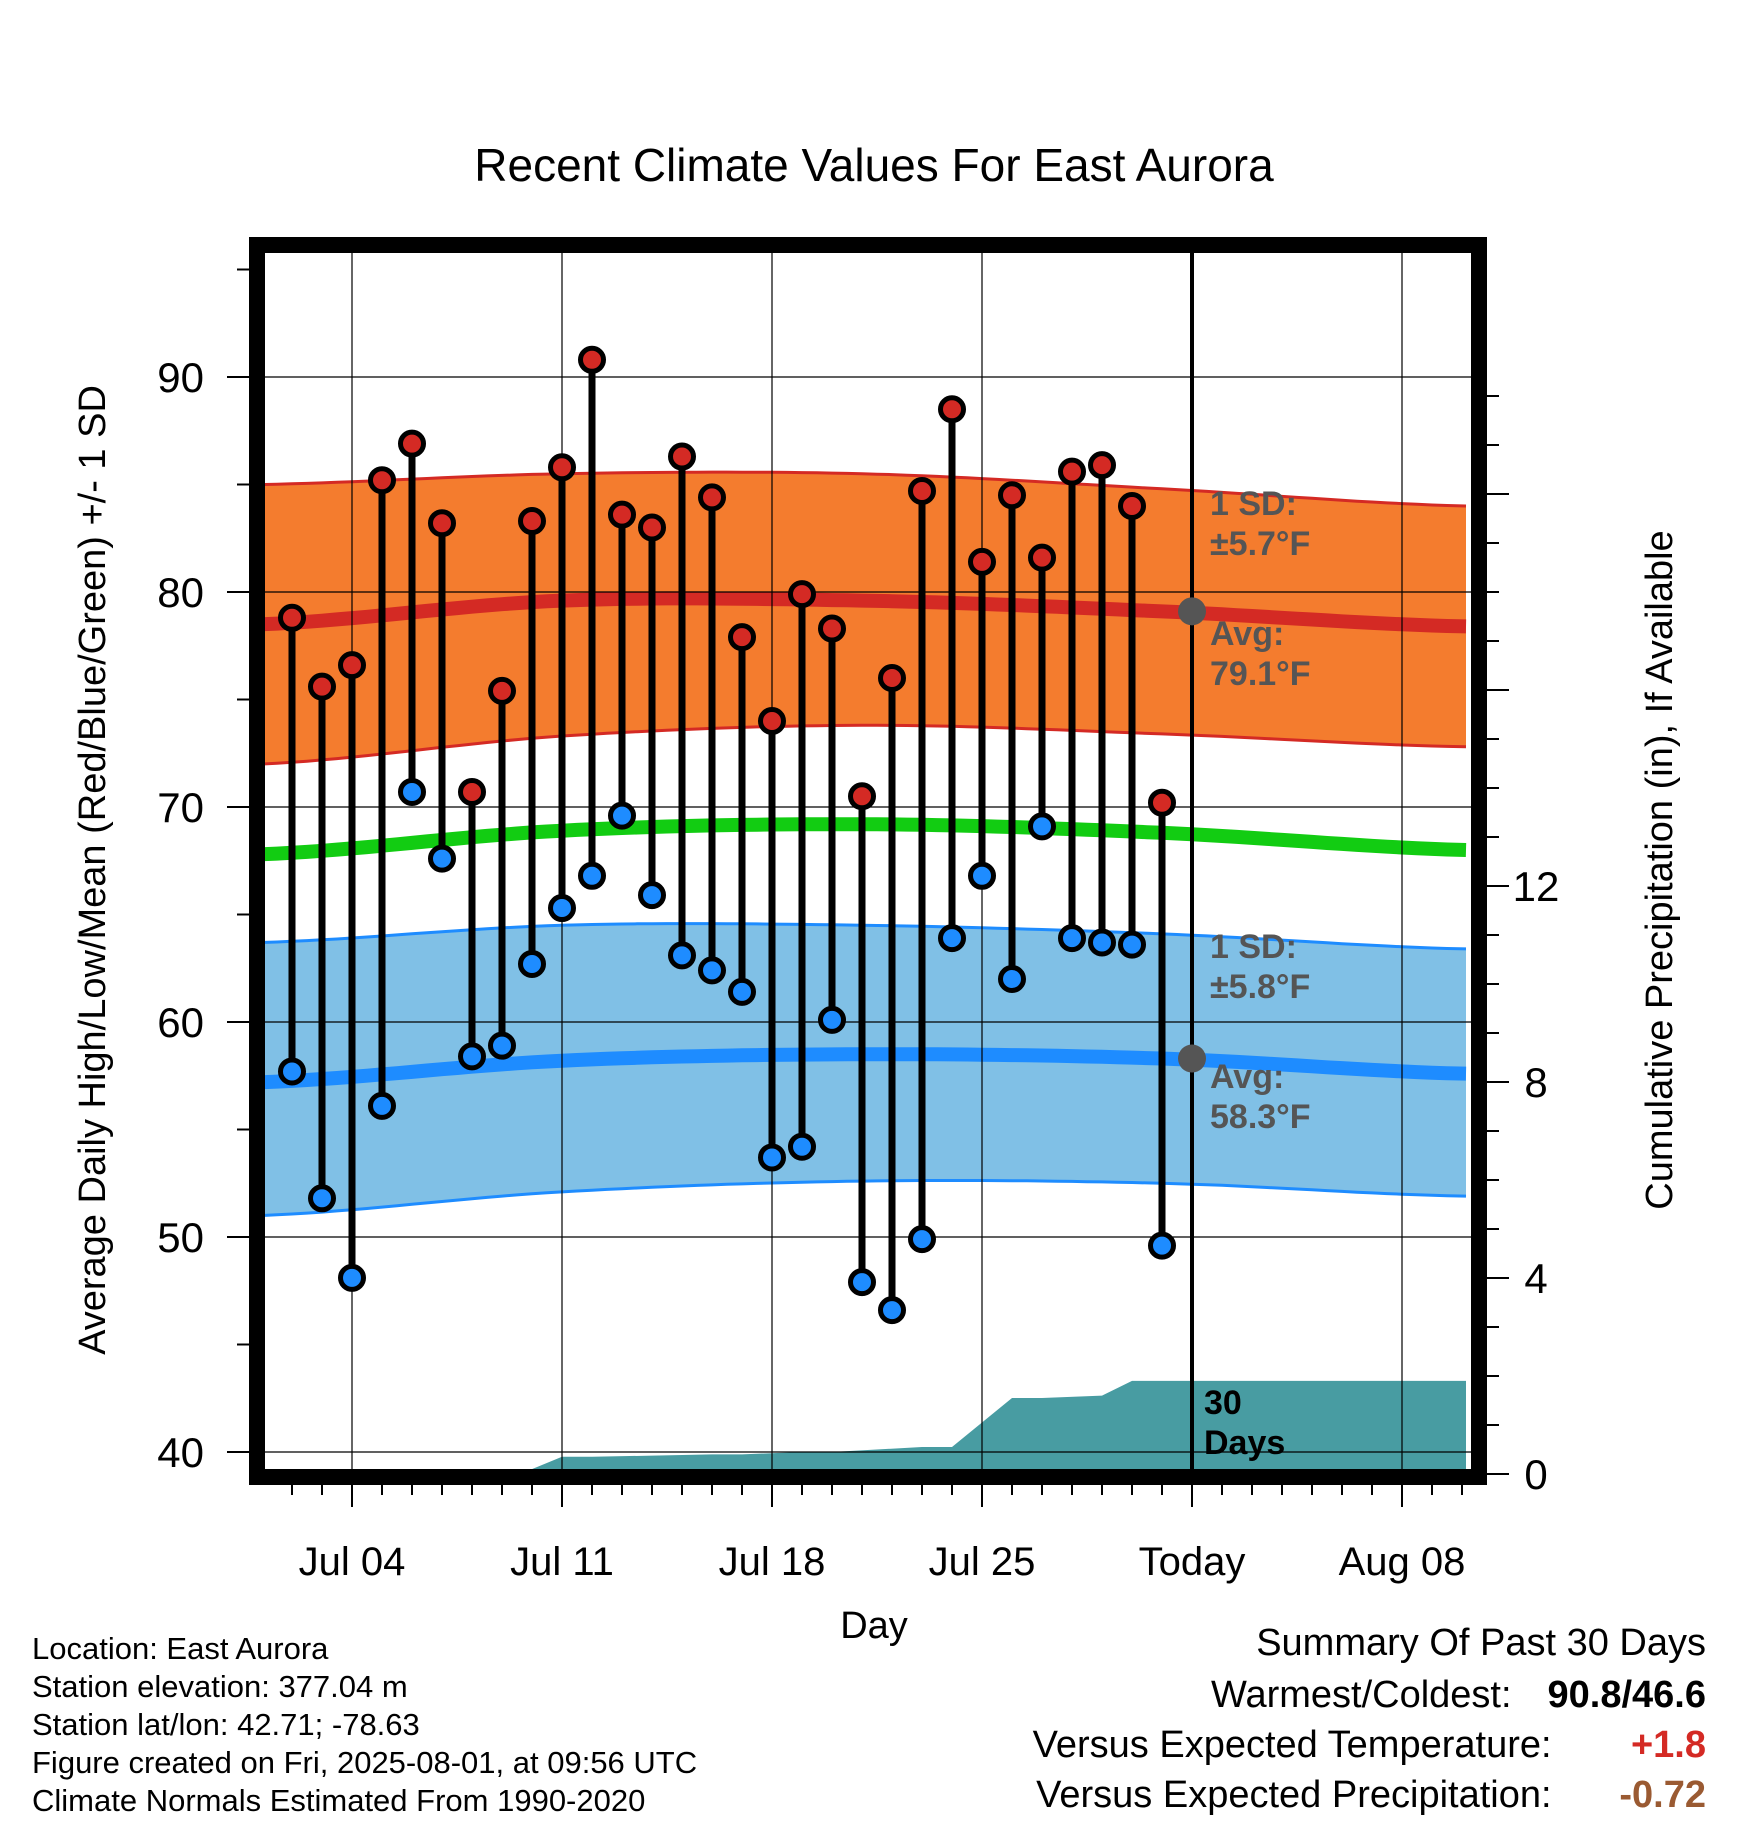 The height and width of the screenshot is (1828, 1748). What do you see at coordinates (982, 1562) in the screenshot?
I see `x-tick-label: Jul 25` at bounding box center [982, 1562].